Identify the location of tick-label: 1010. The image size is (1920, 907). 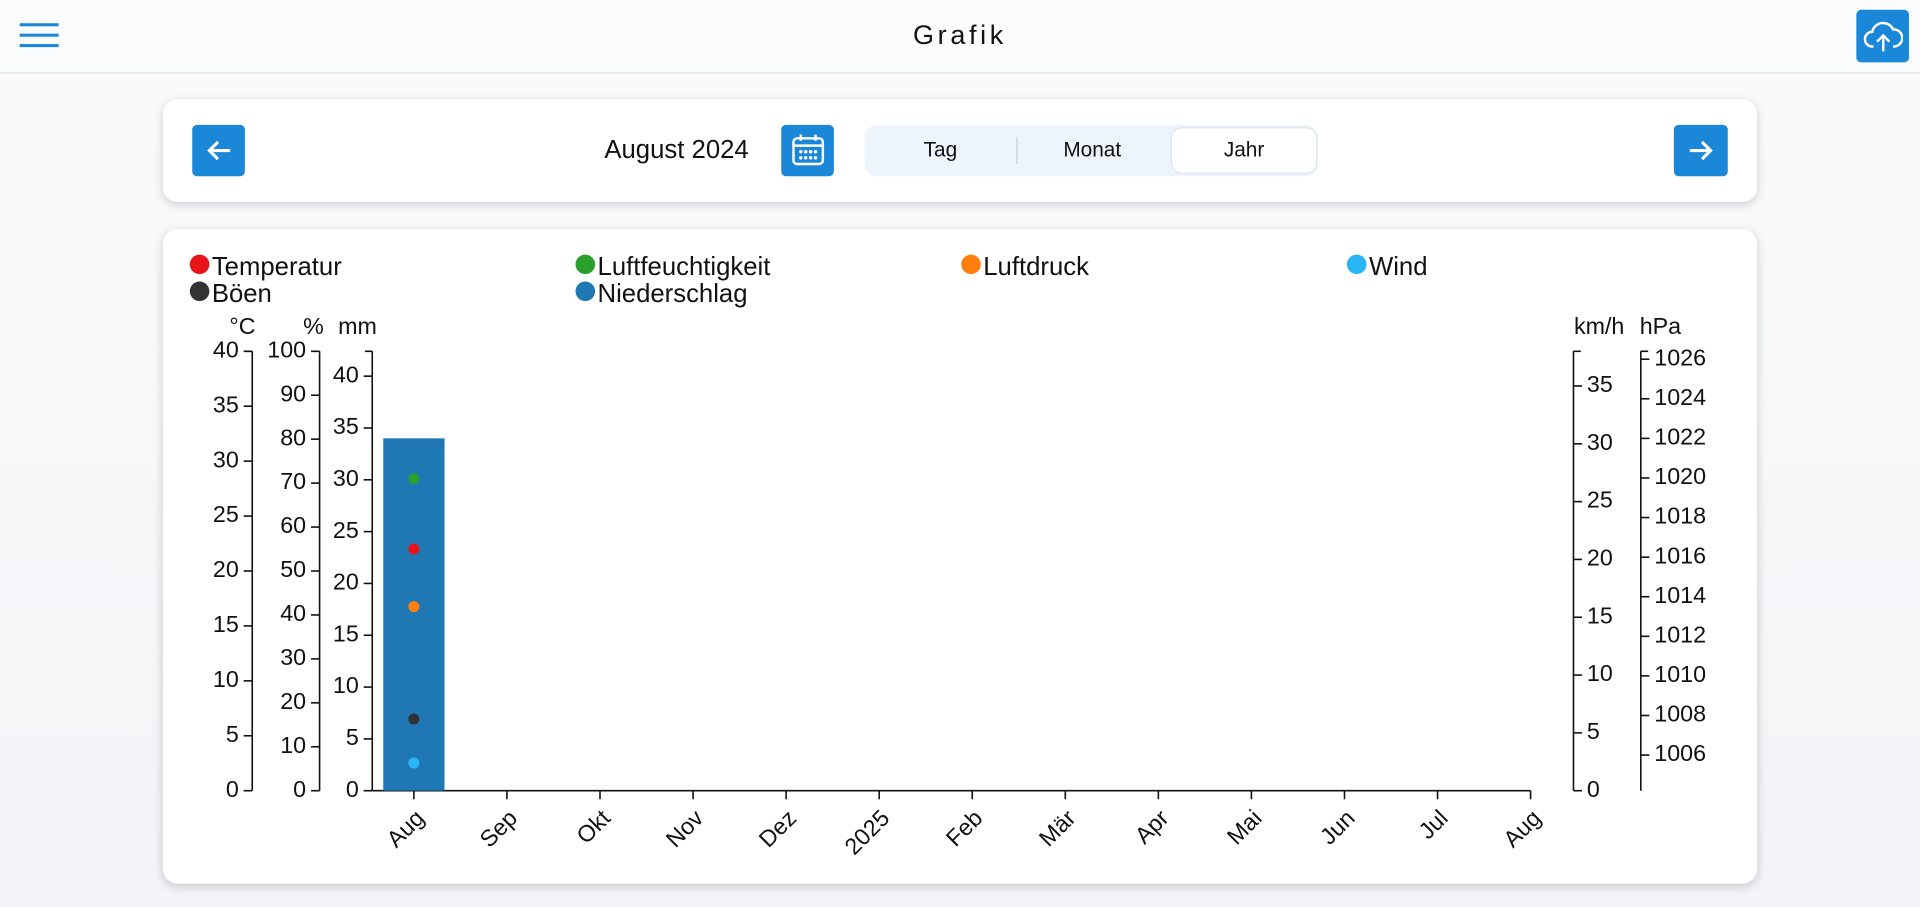
(1680, 674).